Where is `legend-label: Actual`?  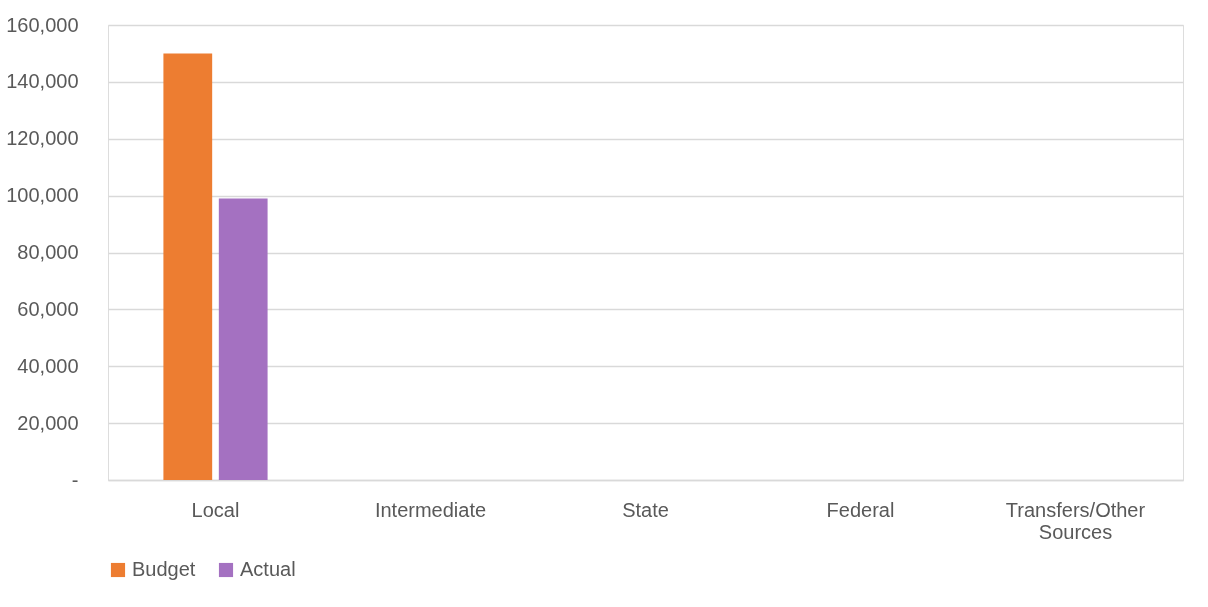 legend-label: Actual is located at coordinates (268, 569).